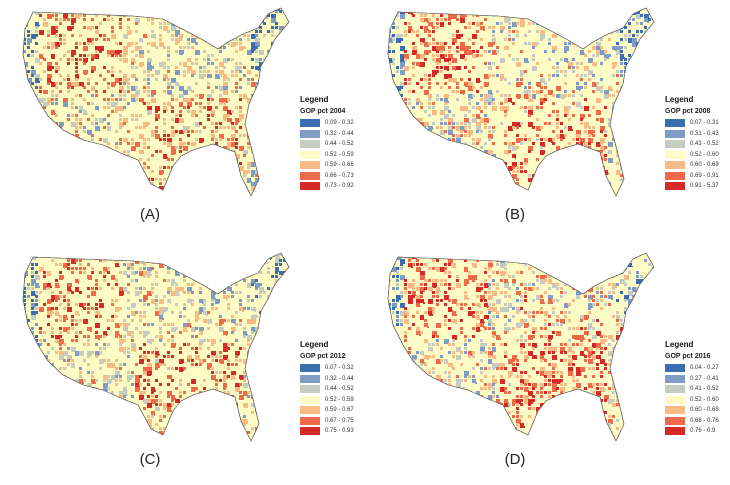 Image resolution: width=730 pixels, height=485 pixels. I want to click on legend-item: 0.44 - 0.52, so click(332, 144).